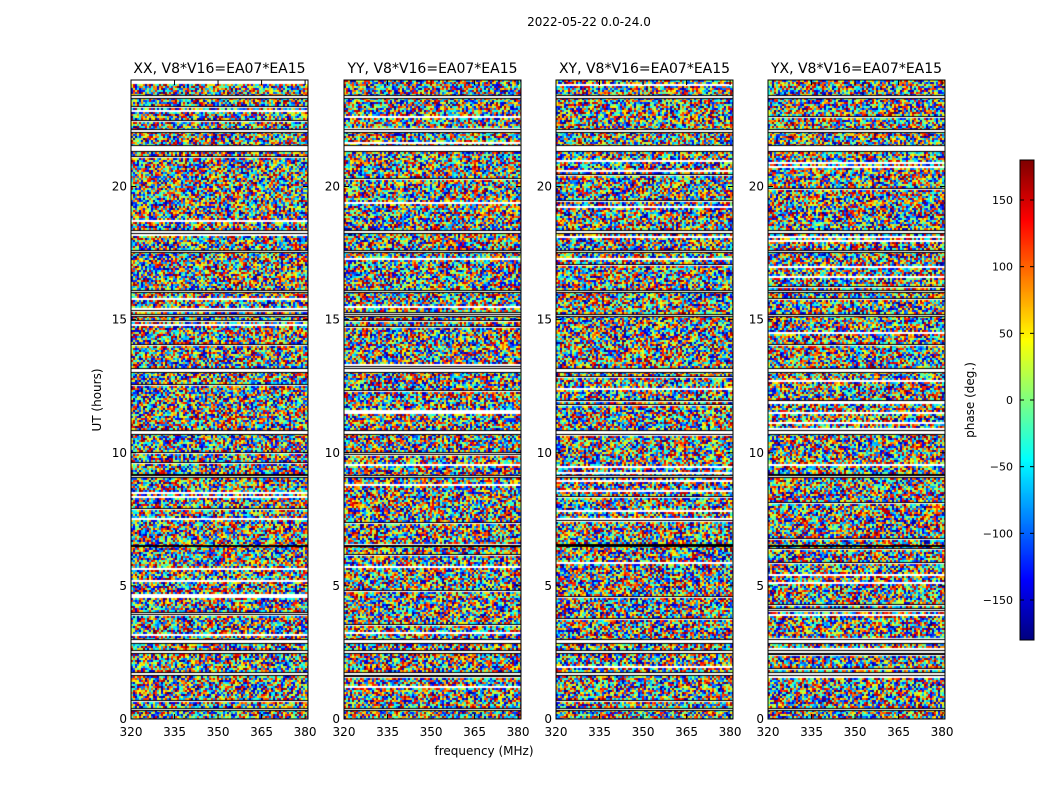  I want to click on y-axis-label: UT (hours), so click(97, 399).